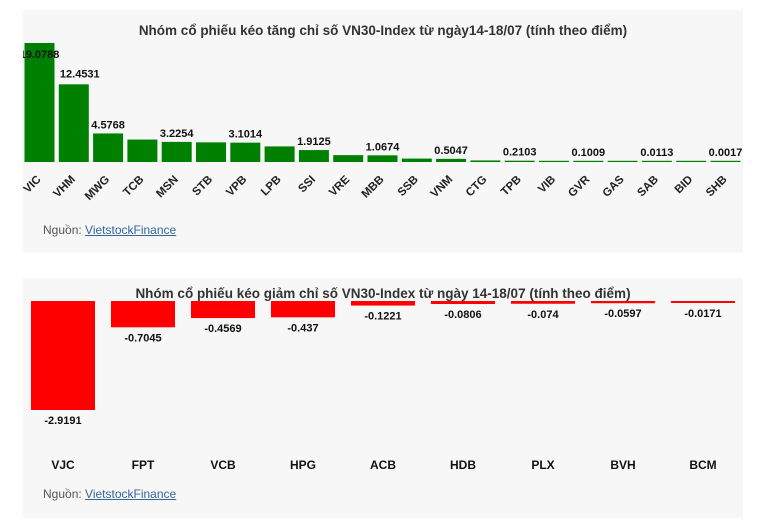 This screenshot has width=758, height=528. What do you see at coordinates (648, 187) in the screenshot?
I see `tick-label-sab: SAB` at bounding box center [648, 187].